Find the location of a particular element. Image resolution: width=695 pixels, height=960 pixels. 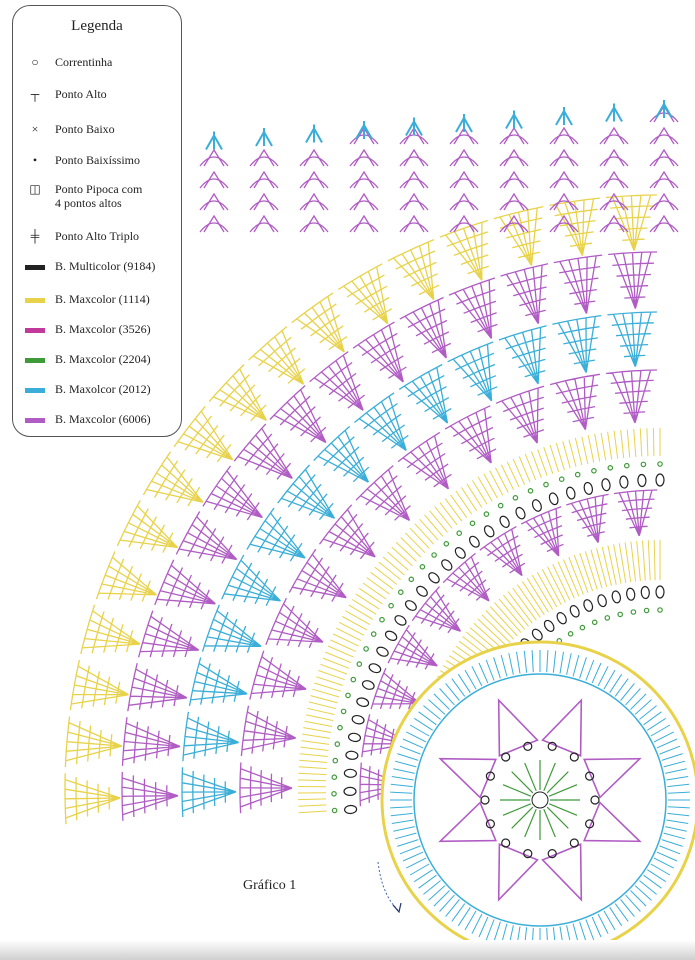

legend-swatch is located at coordinates (35, 390).